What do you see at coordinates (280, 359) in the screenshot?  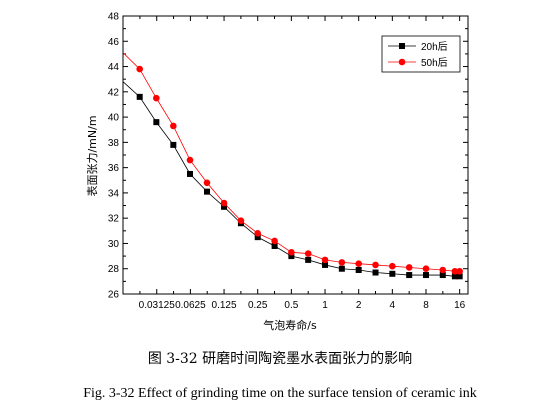 I see `figure-caption-chinese: 图 3-32 研磨时间陶瓷墨水表面张力的影响` at bounding box center [280, 359].